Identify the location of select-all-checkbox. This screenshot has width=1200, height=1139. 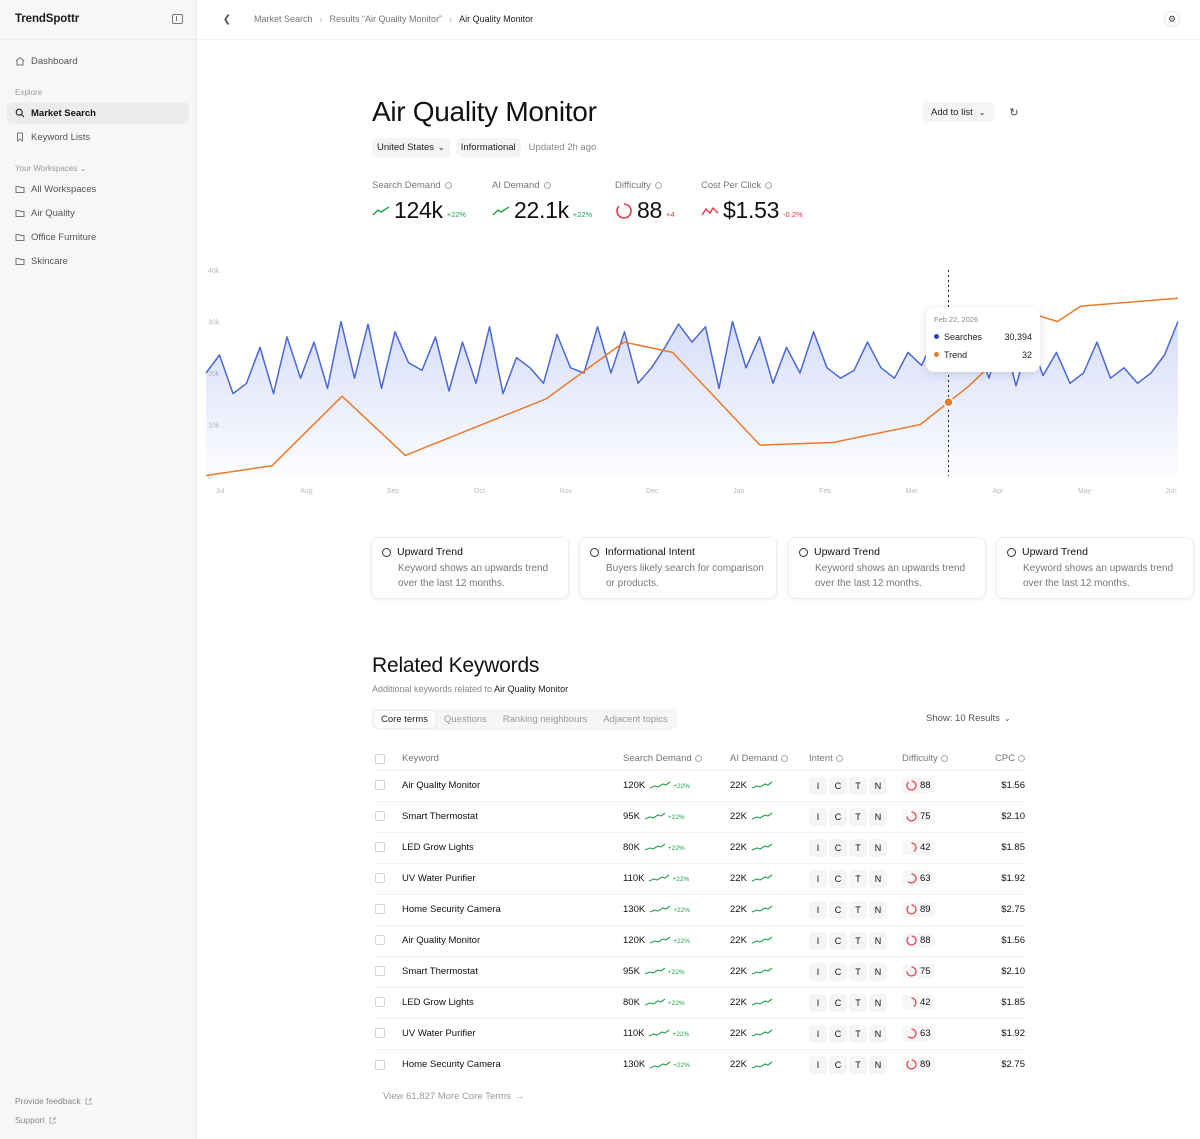
(380, 758).